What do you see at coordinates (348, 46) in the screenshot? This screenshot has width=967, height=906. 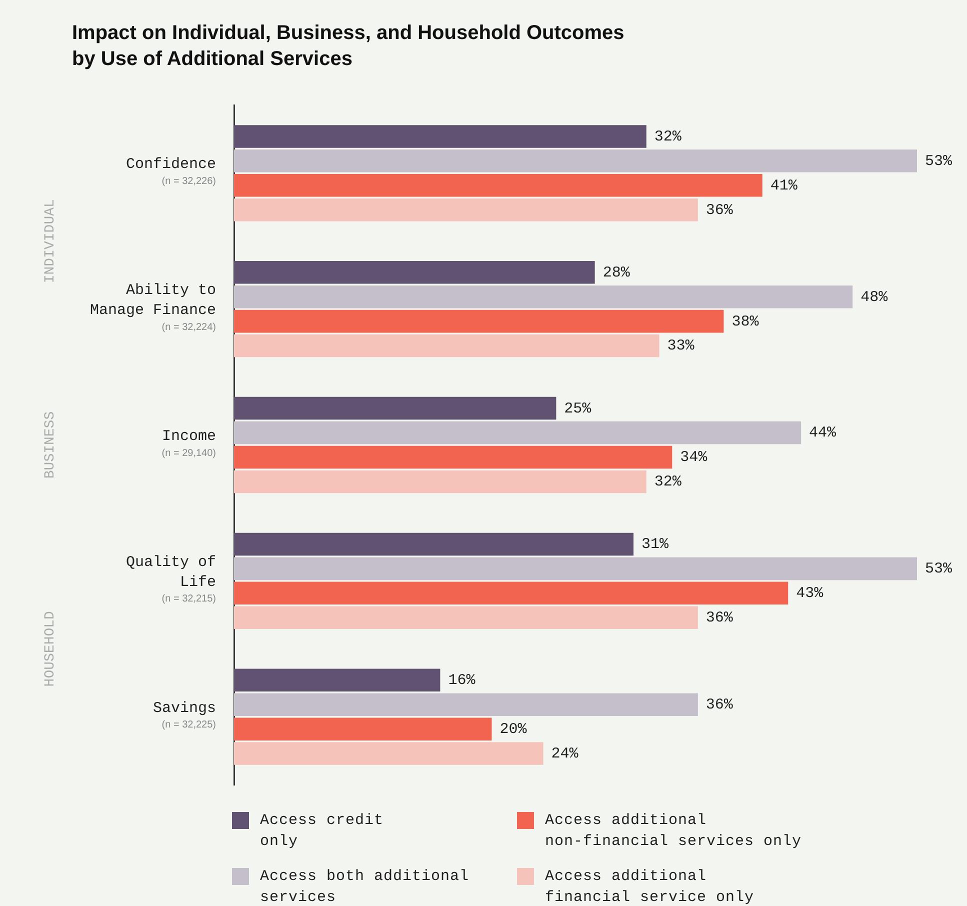 I see `chart-title: Impact on Individual, Business, and Household Outcomes by Use of Additional Services` at bounding box center [348, 46].